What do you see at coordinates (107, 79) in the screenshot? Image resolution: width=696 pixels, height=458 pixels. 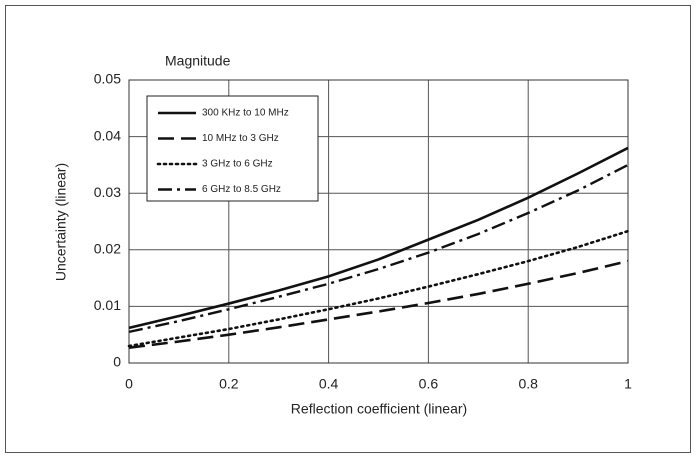 I see `y-tick-label: 0.05` at bounding box center [107, 79].